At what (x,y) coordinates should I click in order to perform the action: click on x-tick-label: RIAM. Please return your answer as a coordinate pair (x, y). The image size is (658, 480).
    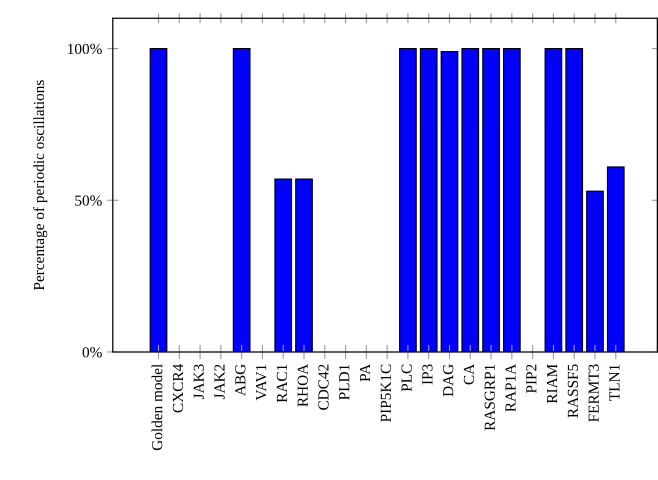
    Looking at the image, I should click on (552, 384).